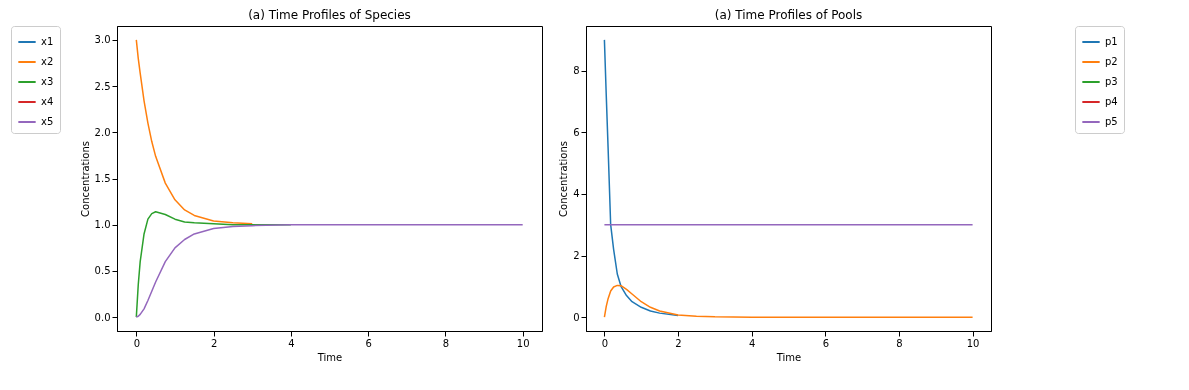 The height and width of the screenshot is (390, 1189). What do you see at coordinates (329, 14) in the screenshot?
I see `chart-title: (a) Time Profiles of Species` at bounding box center [329, 14].